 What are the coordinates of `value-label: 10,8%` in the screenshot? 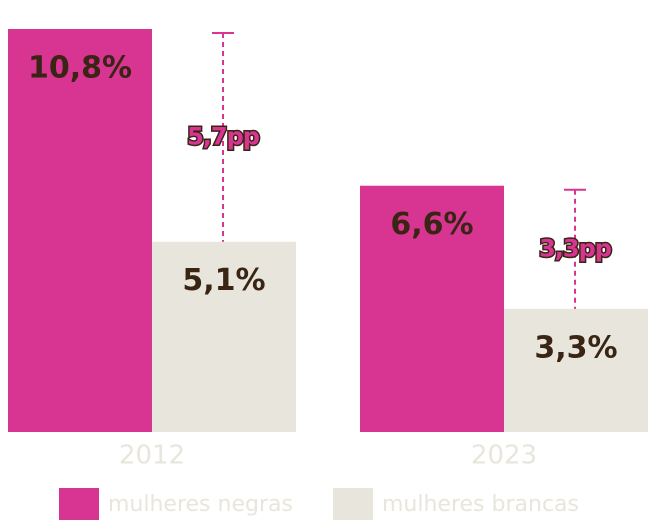 It's located at (80, 68).